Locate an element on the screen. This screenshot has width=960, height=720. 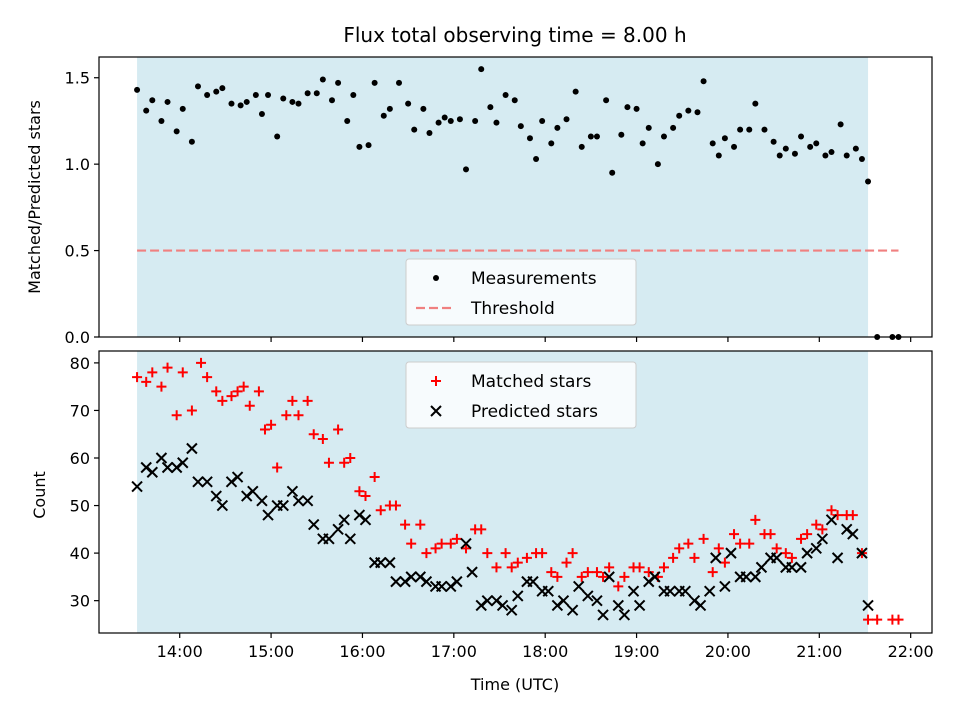
legend-label: Matched stars is located at coordinates (531, 382).